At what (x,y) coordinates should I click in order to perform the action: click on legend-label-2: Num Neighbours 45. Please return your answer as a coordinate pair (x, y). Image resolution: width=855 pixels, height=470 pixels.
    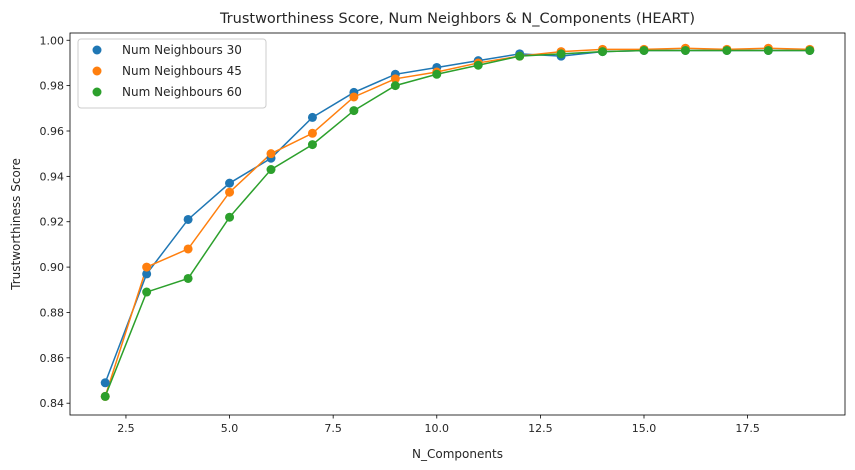
    Looking at the image, I should click on (182, 71).